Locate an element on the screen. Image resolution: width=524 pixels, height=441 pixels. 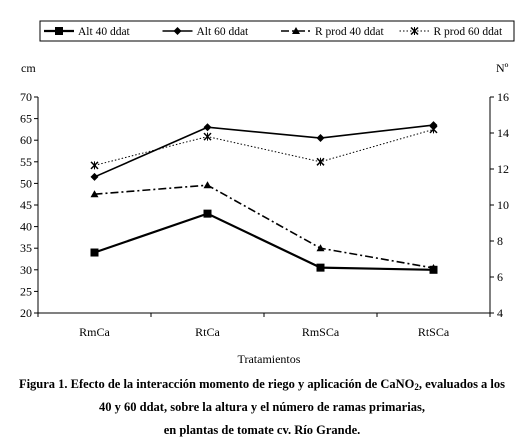
y-left-tick-label: 50 is located at coordinates (26, 183).